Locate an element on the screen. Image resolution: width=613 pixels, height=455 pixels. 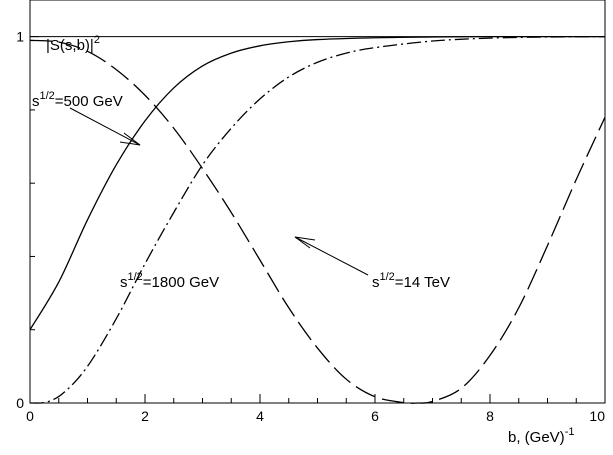
arrow-500gev is located at coordinates (105, 126).